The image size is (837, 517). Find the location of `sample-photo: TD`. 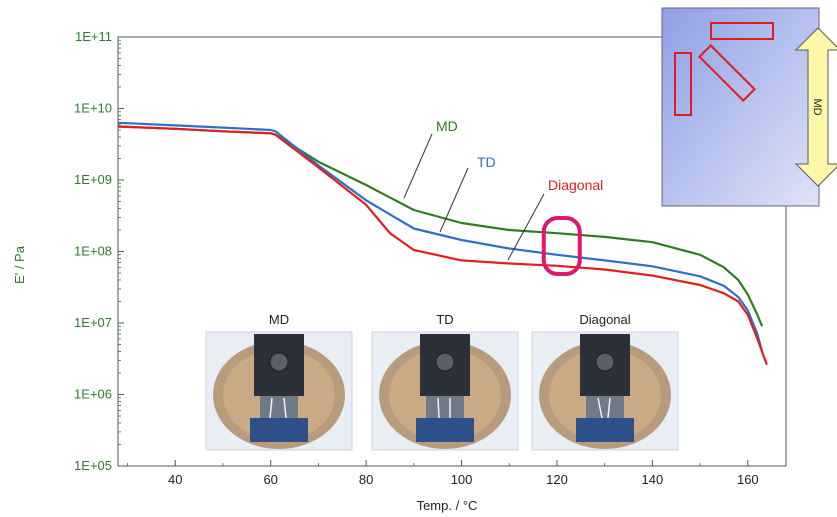

sample-photo: TD is located at coordinates (445, 381).